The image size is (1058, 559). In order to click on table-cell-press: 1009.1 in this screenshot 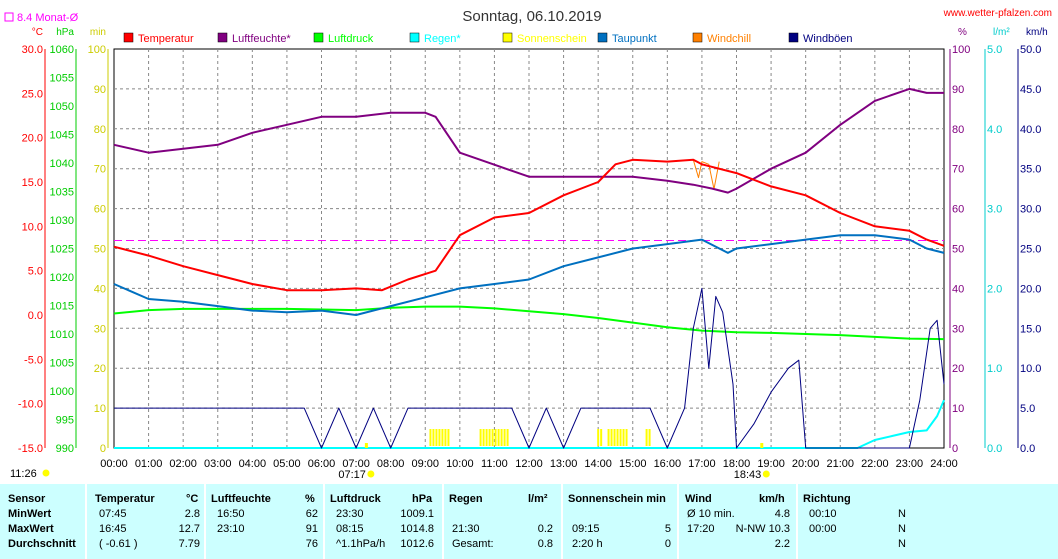, I will do `click(417, 514)`.